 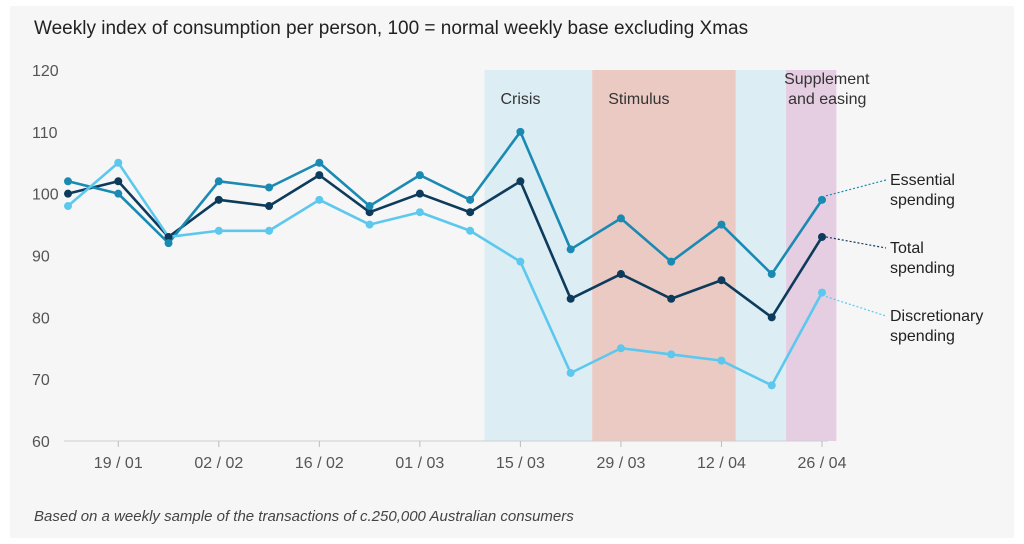 I want to click on x-tick-label: 02 / 02, so click(x=218, y=463).